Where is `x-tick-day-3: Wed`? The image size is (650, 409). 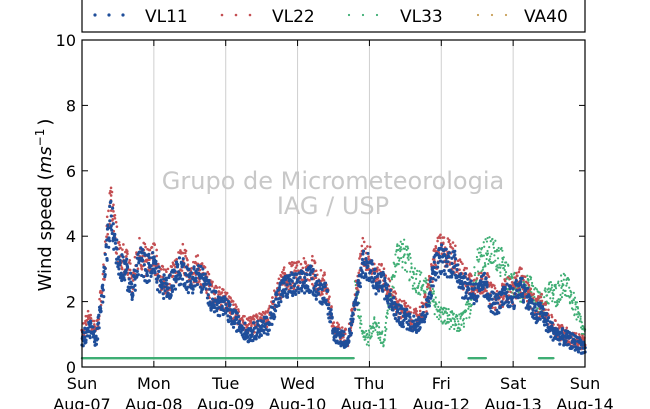
x-tick-day-3: Wed is located at coordinates (297, 383).